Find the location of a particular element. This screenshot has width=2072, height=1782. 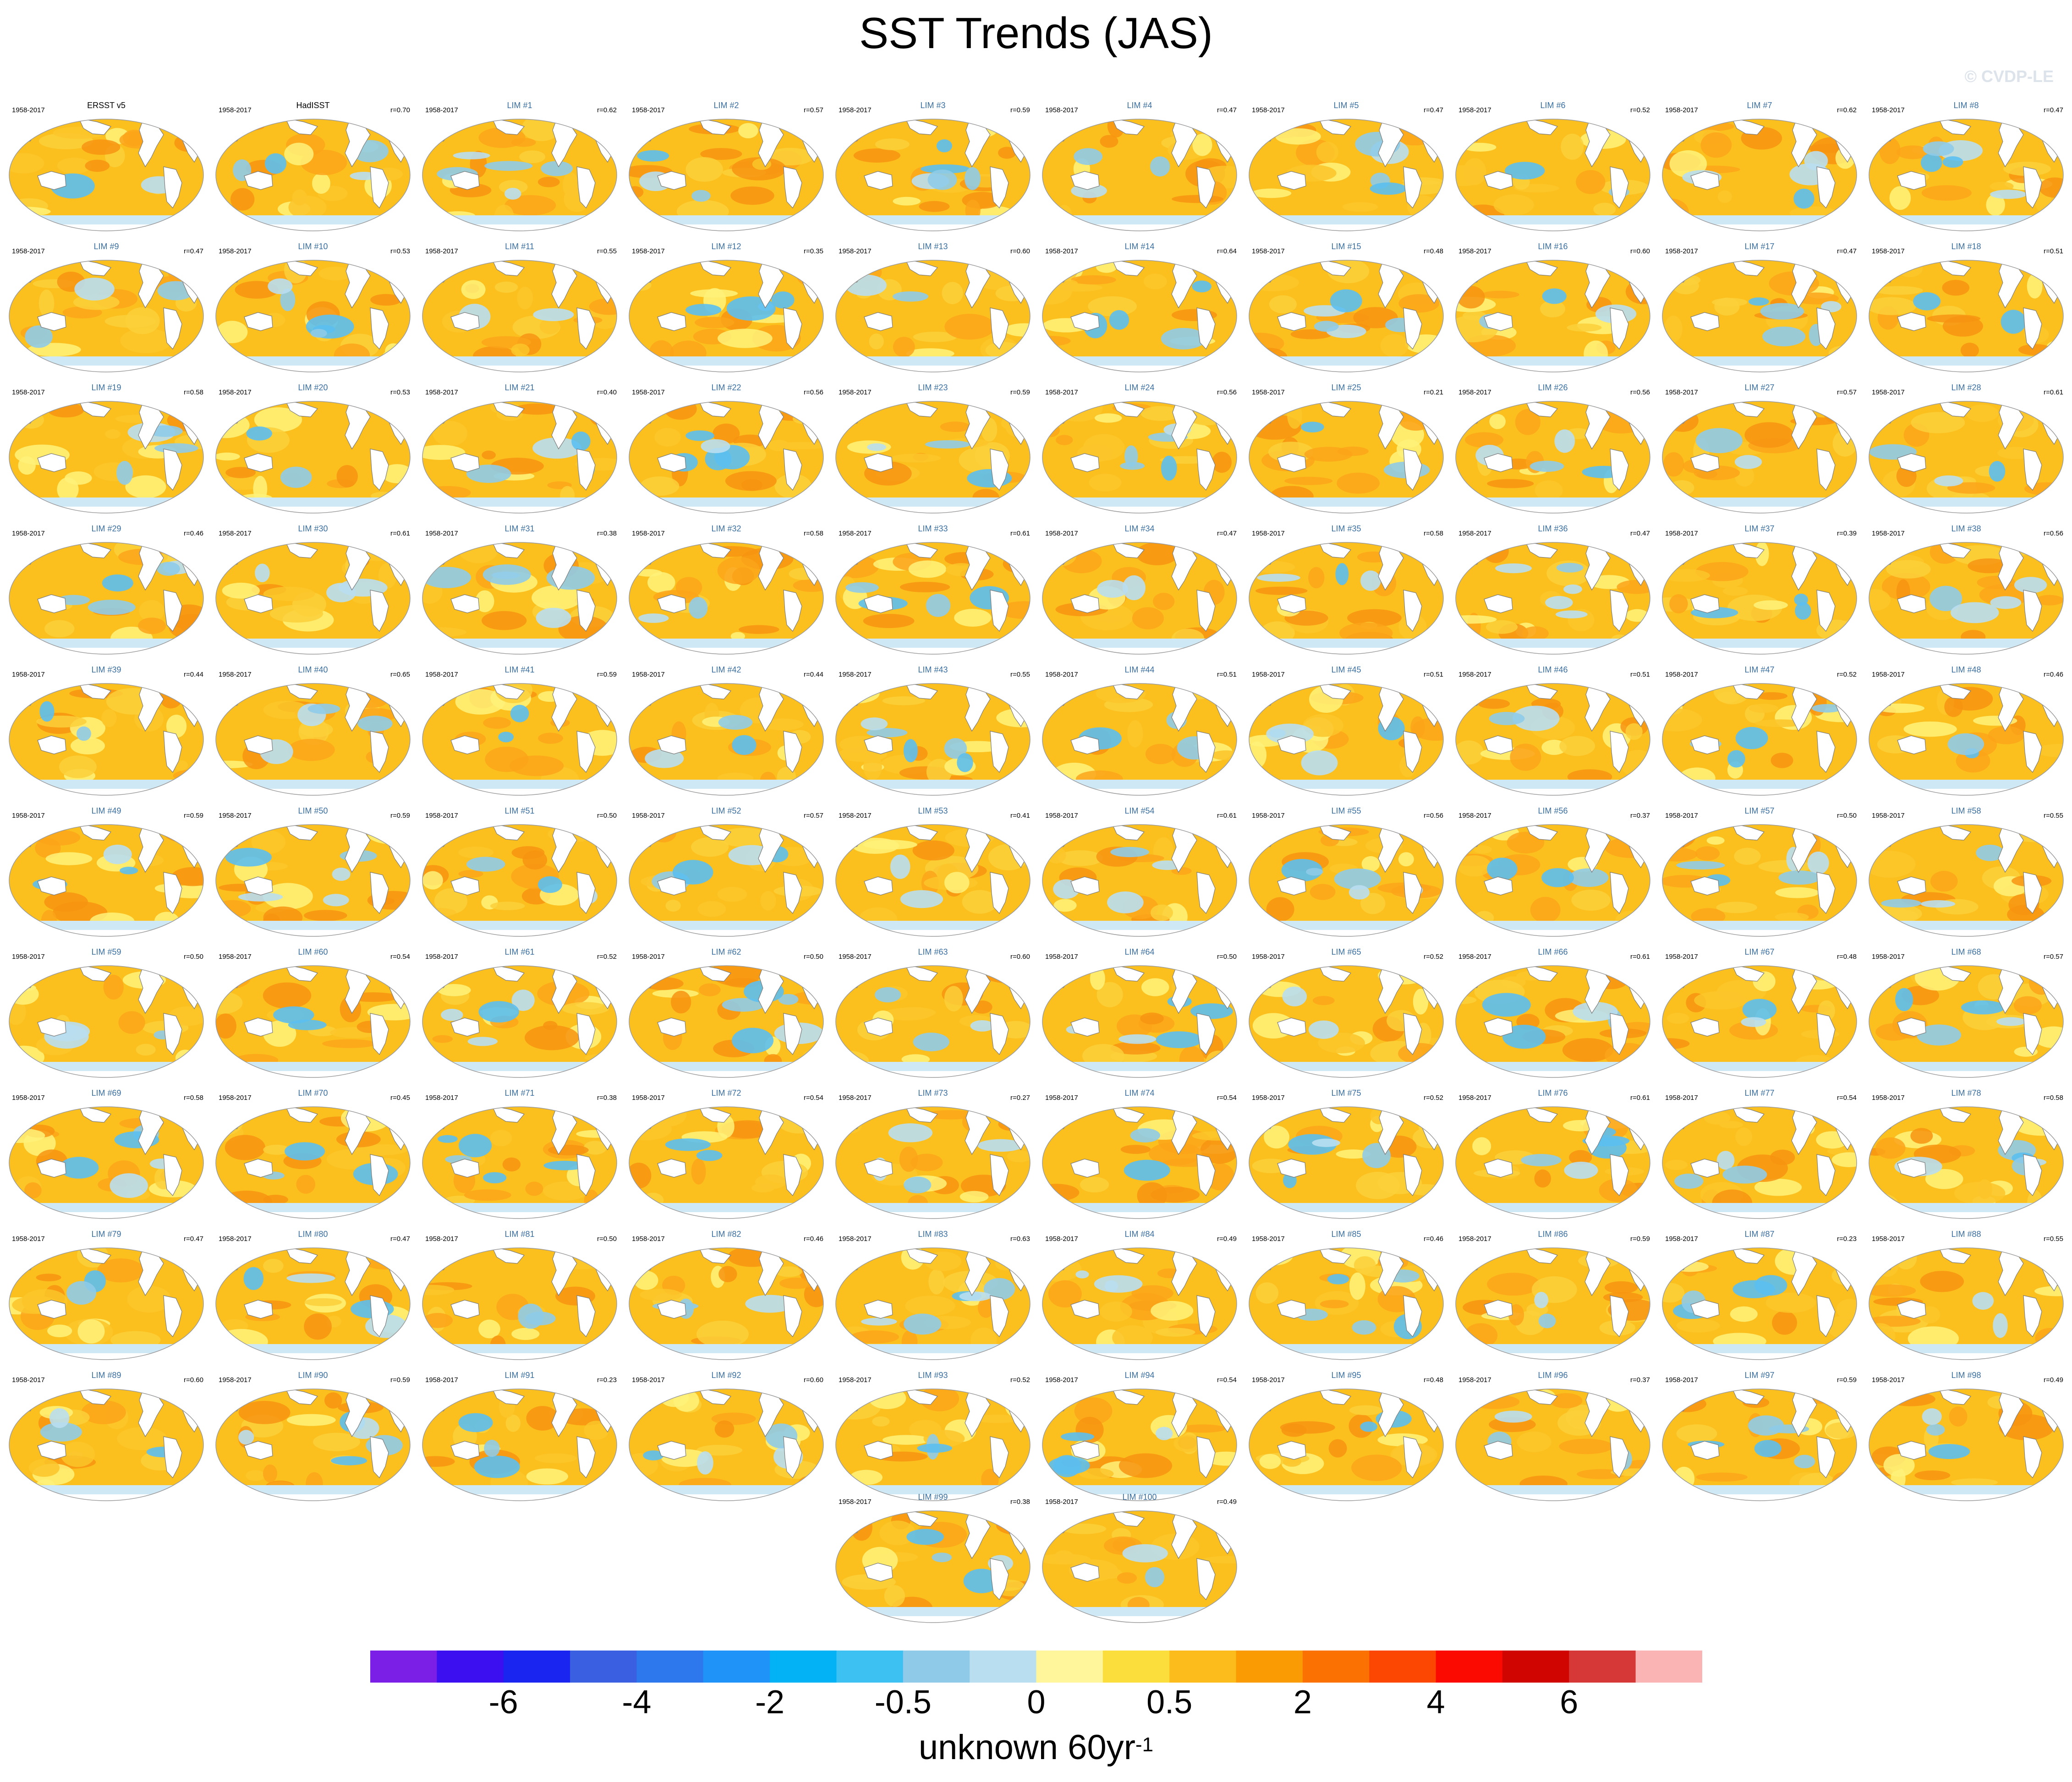

panel-title: LIM #15 is located at coordinates (1346, 246).